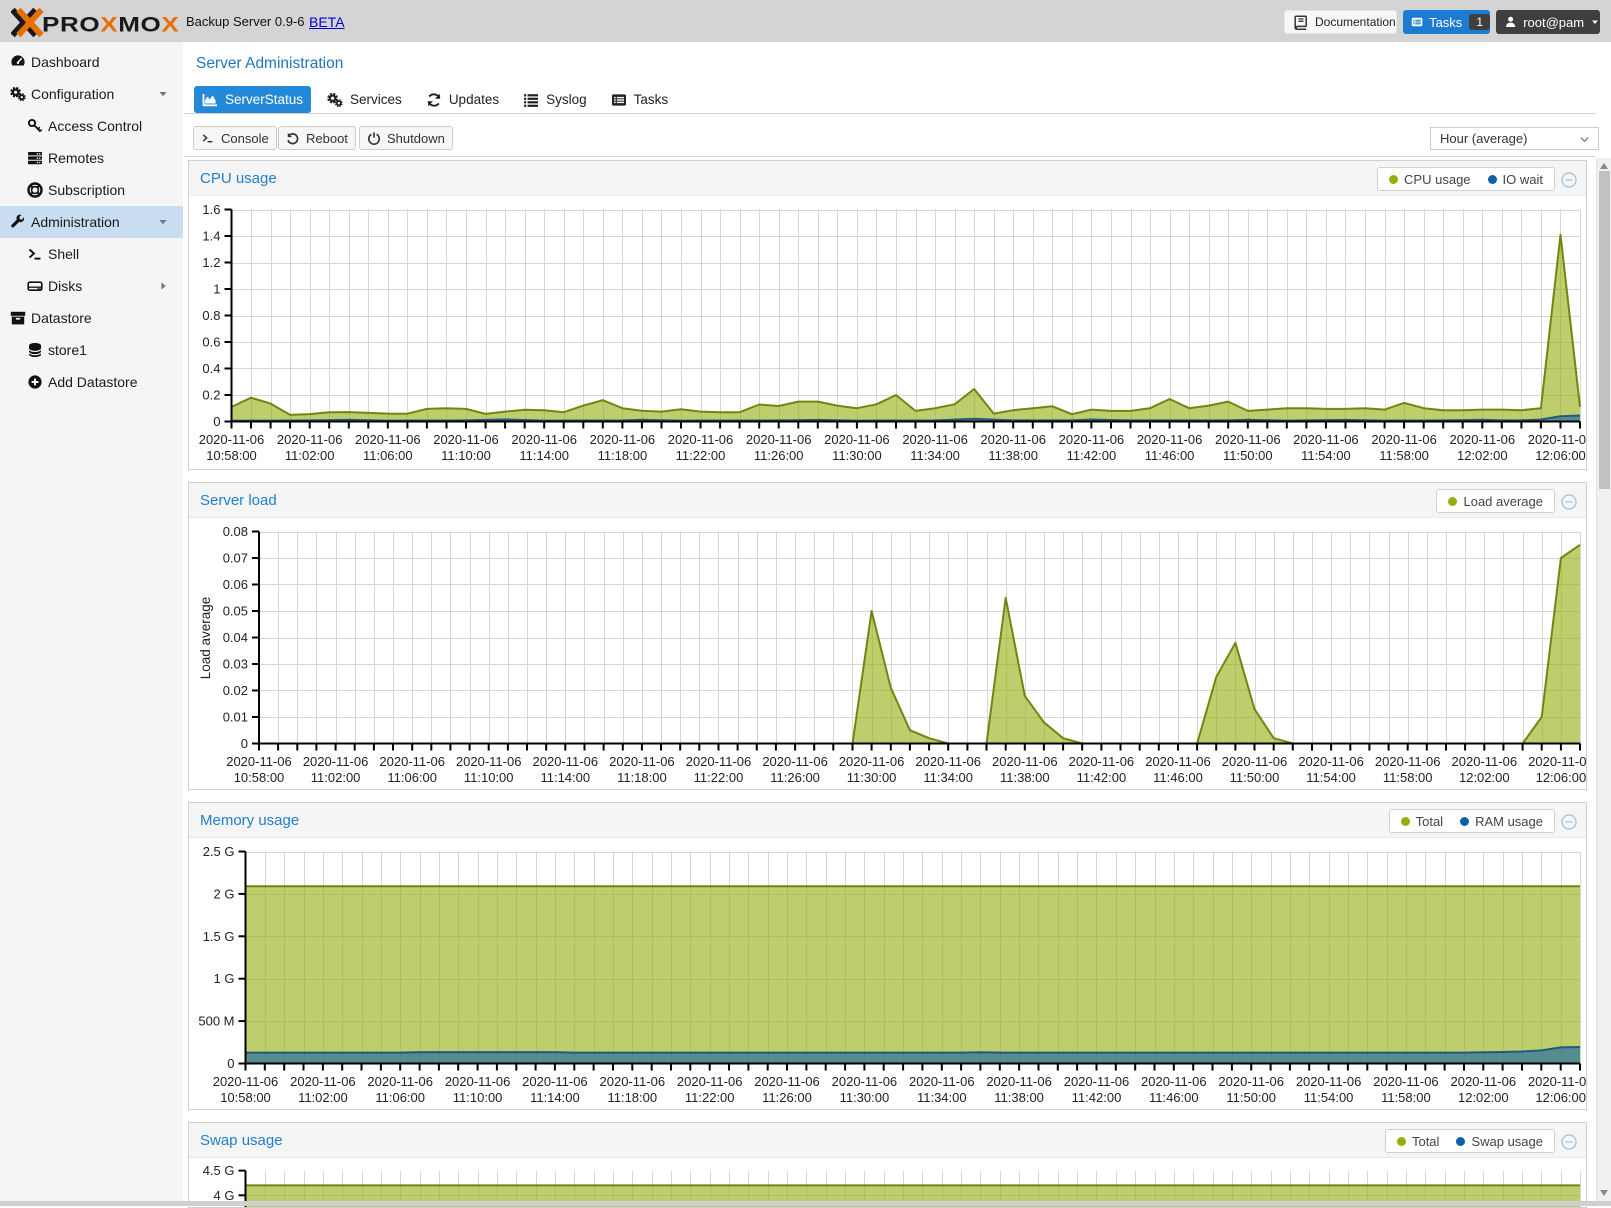  Describe the element at coordinates (211, 236) in the screenshot. I see `svg-text: 1.4` at that location.